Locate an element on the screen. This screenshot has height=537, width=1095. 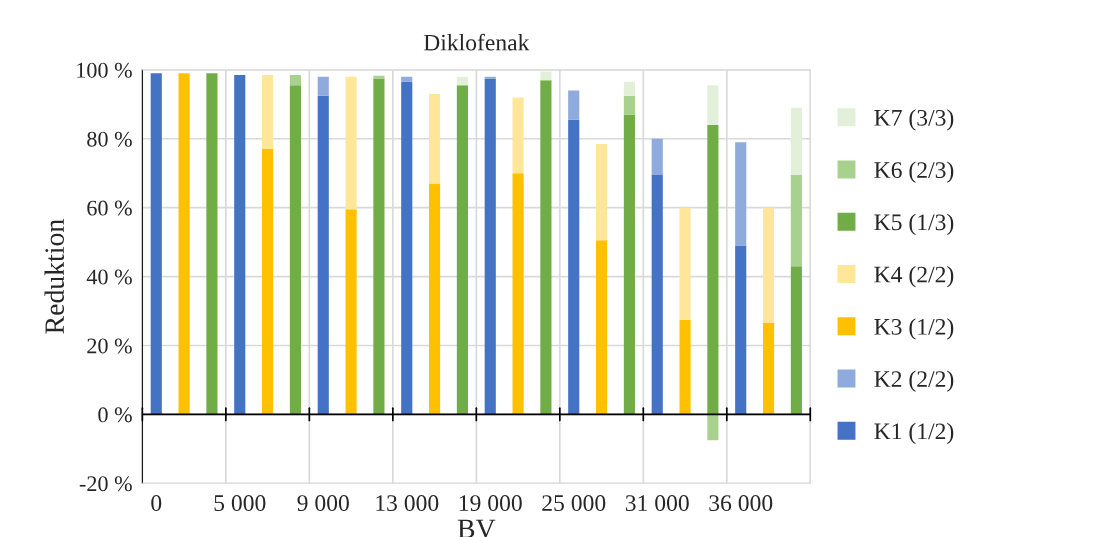
legend-label: K6 (2/3) is located at coordinates (914, 172).